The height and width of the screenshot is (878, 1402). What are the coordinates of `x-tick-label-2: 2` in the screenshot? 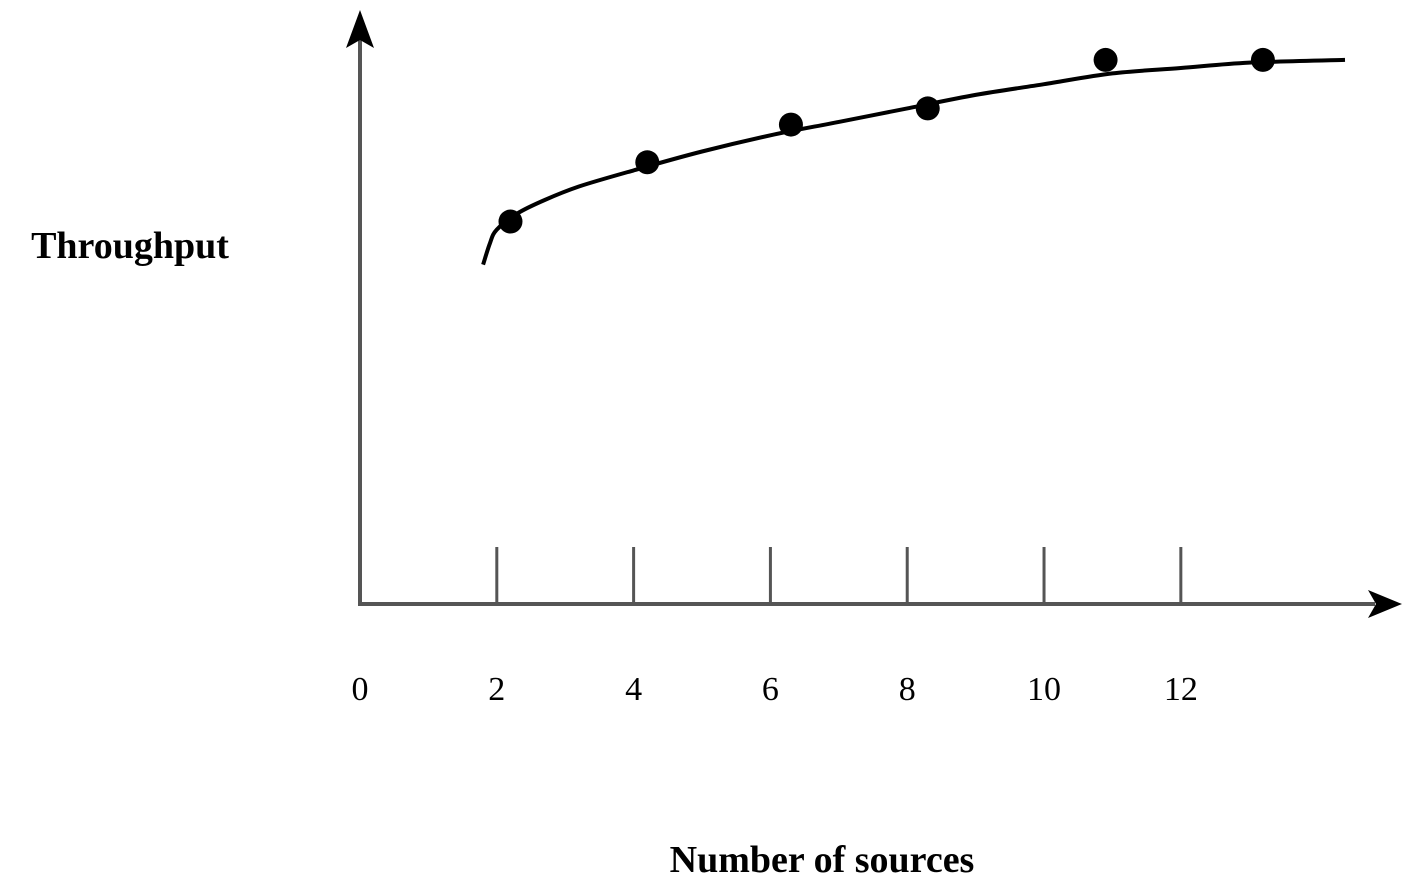 It's located at (496, 689).